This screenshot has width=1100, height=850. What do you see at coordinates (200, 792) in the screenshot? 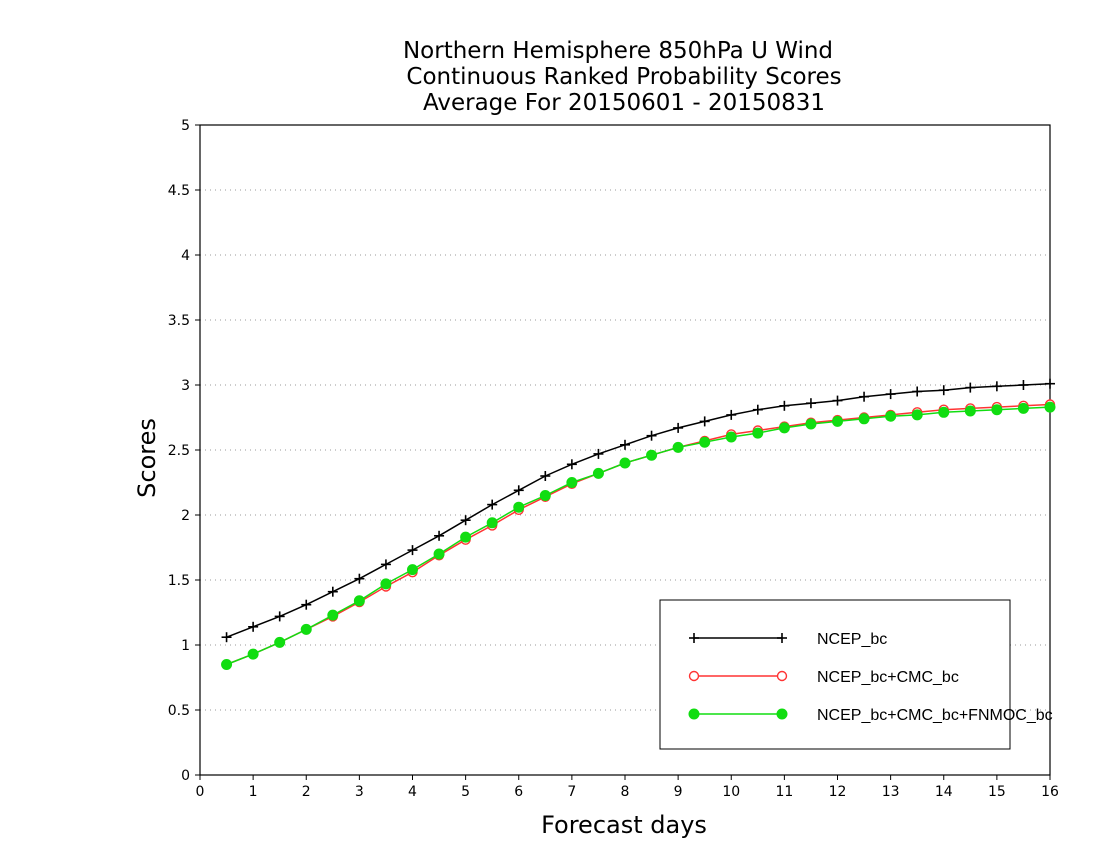
I see `x-tick-label: 0` at bounding box center [200, 792].